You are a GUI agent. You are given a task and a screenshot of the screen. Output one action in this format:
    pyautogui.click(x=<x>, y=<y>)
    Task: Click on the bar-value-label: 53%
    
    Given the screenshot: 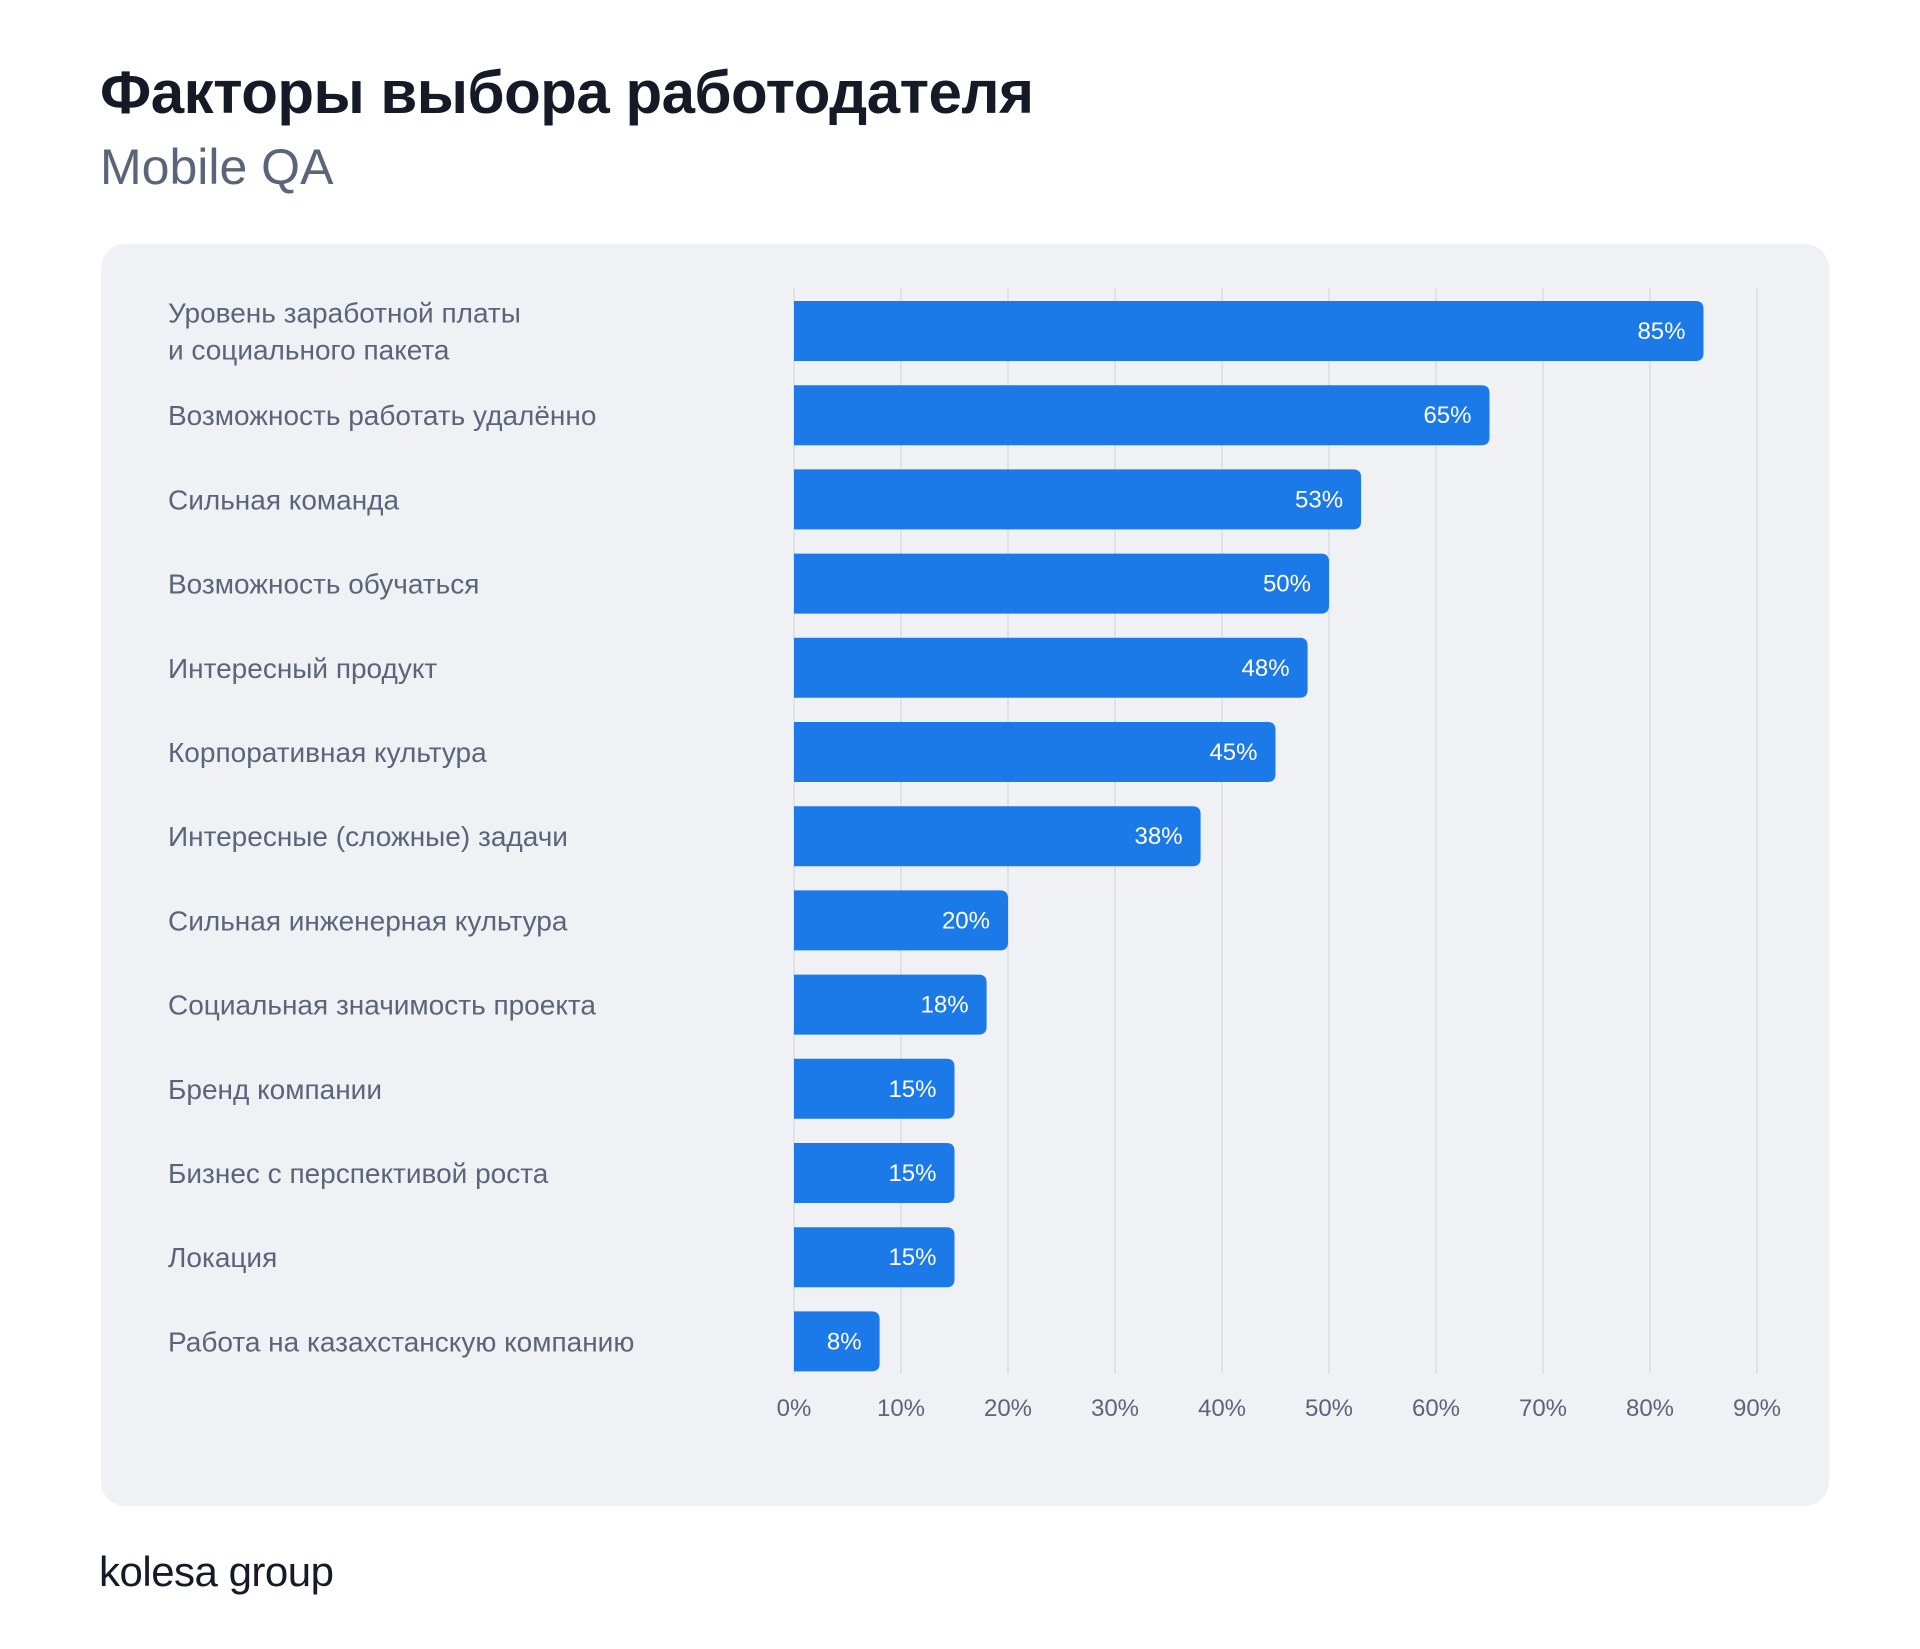 What is the action you would take?
    pyautogui.click(x=1319, y=499)
    